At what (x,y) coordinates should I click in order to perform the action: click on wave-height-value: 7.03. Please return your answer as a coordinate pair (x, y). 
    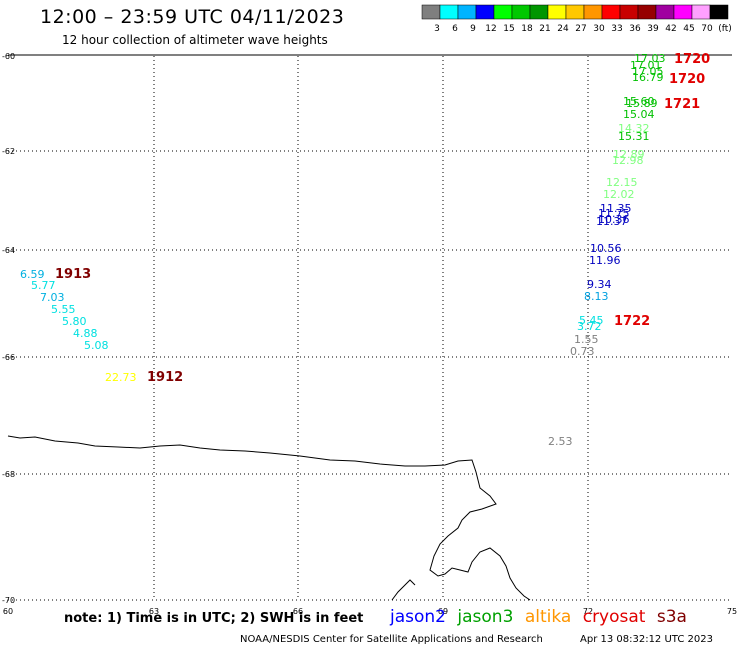
    Looking at the image, I should click on (52, 297).